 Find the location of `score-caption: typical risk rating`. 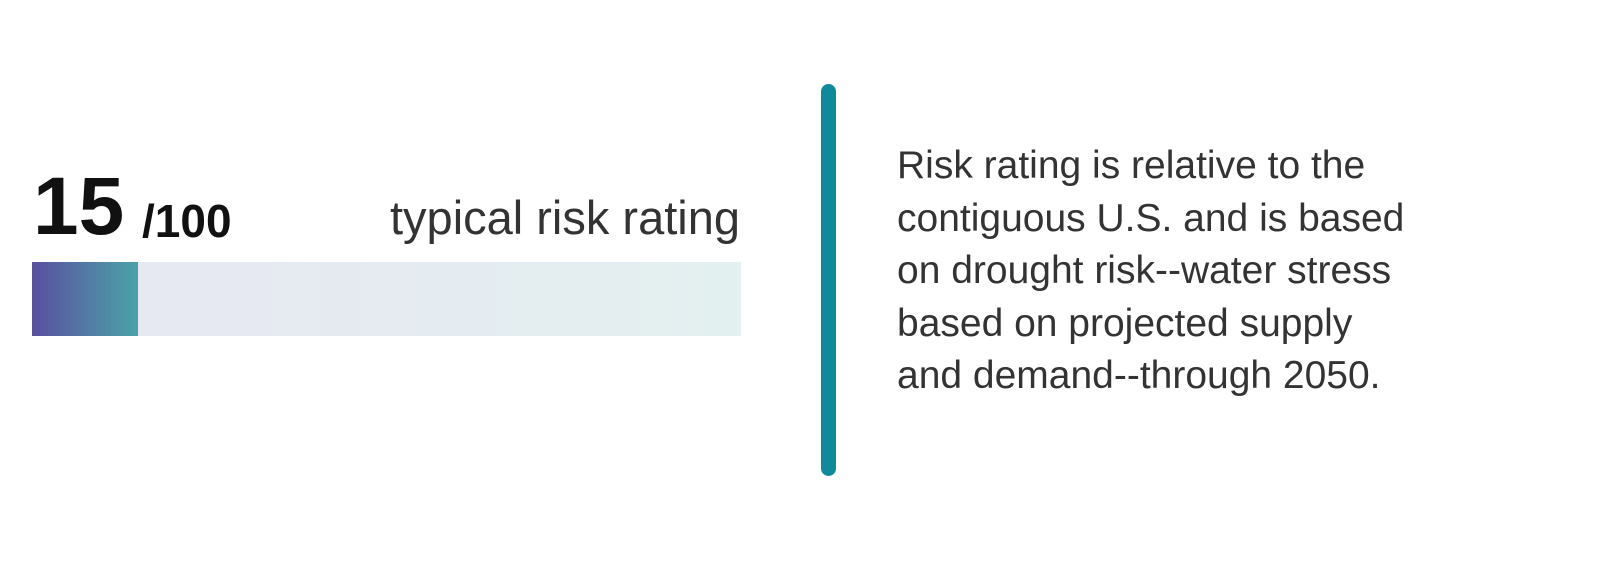

score-caption: typical risk rating is located at coordinates (565, 217).